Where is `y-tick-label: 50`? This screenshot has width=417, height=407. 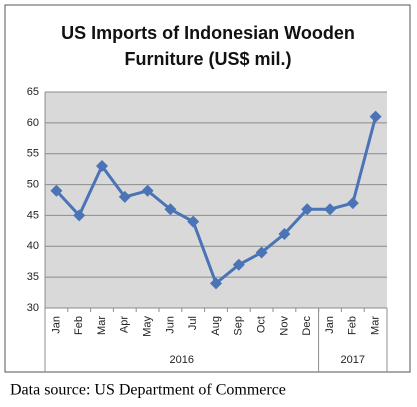 y-tick-label: 50 is located at coordinates (33, 184).